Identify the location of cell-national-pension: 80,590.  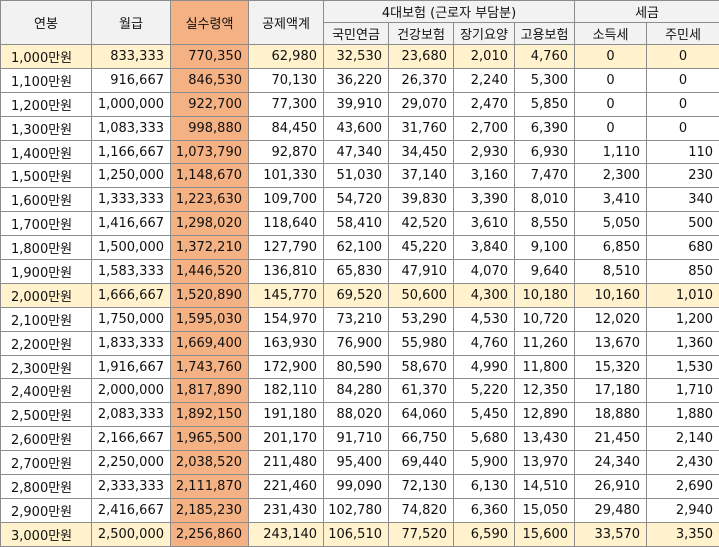
(356, 367).